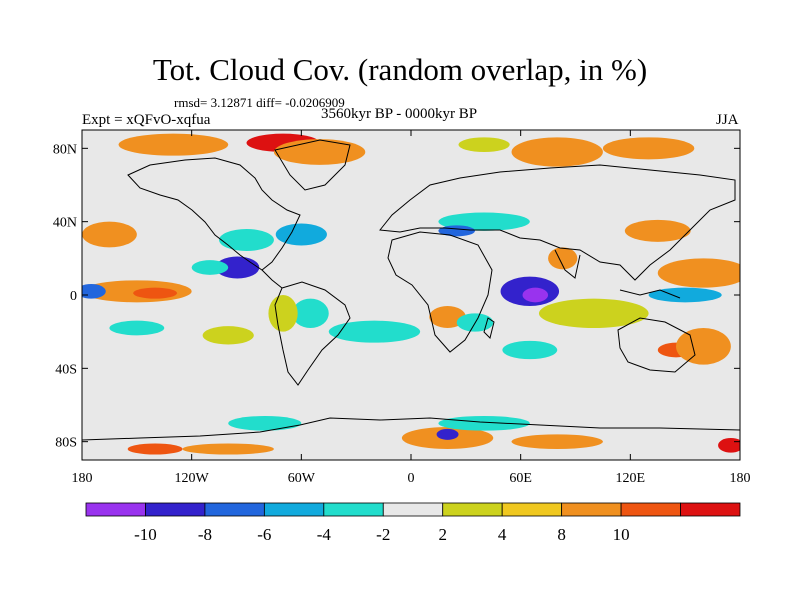 This screenshot has height=600, width=800. What do you see at coordinates (192, 478) in the screenshot?
I see `lon-tick-label: 120W` at bounding box center [192, 478].